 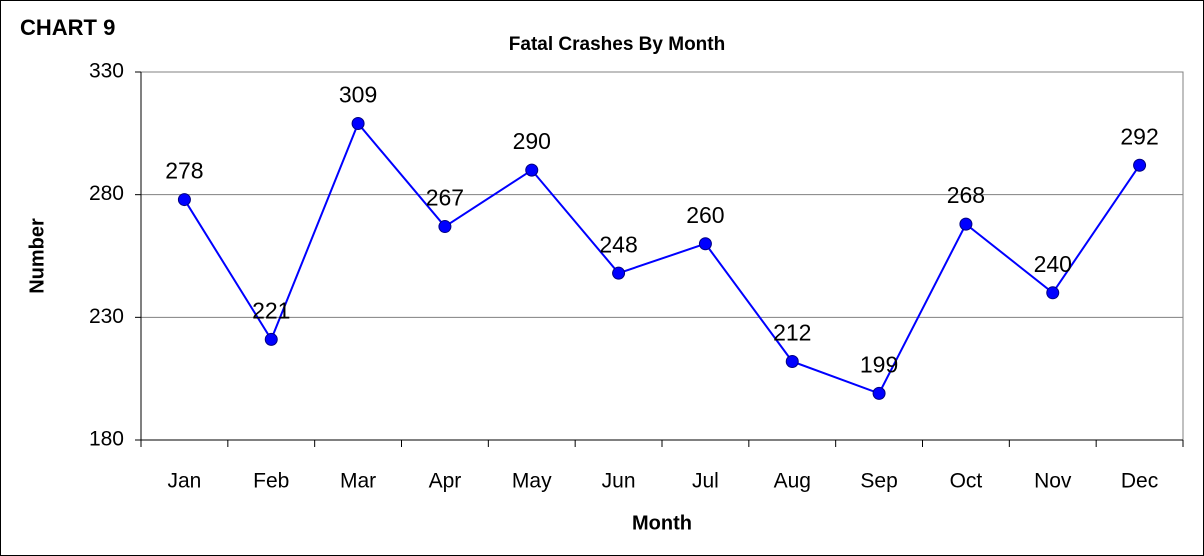 I want to click on chart-label: CHART 9, so click(x=67, y=27).